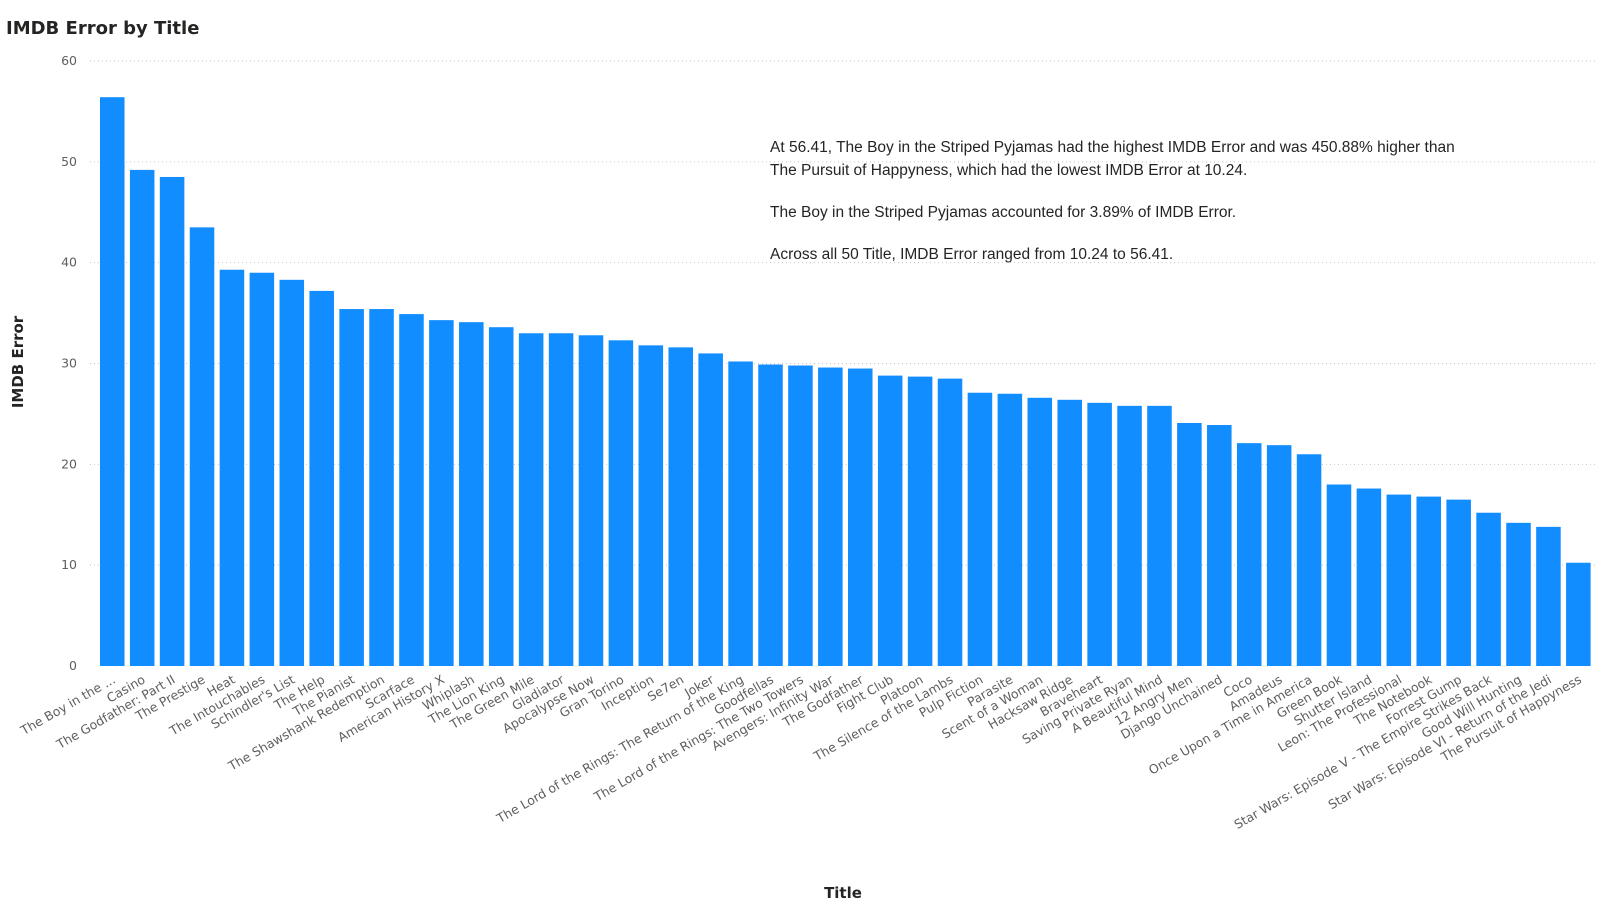 Image resolution: width=1603 pixels, height=914 pixels. I want to click on y-tick-label: 20, so click(69, 463).